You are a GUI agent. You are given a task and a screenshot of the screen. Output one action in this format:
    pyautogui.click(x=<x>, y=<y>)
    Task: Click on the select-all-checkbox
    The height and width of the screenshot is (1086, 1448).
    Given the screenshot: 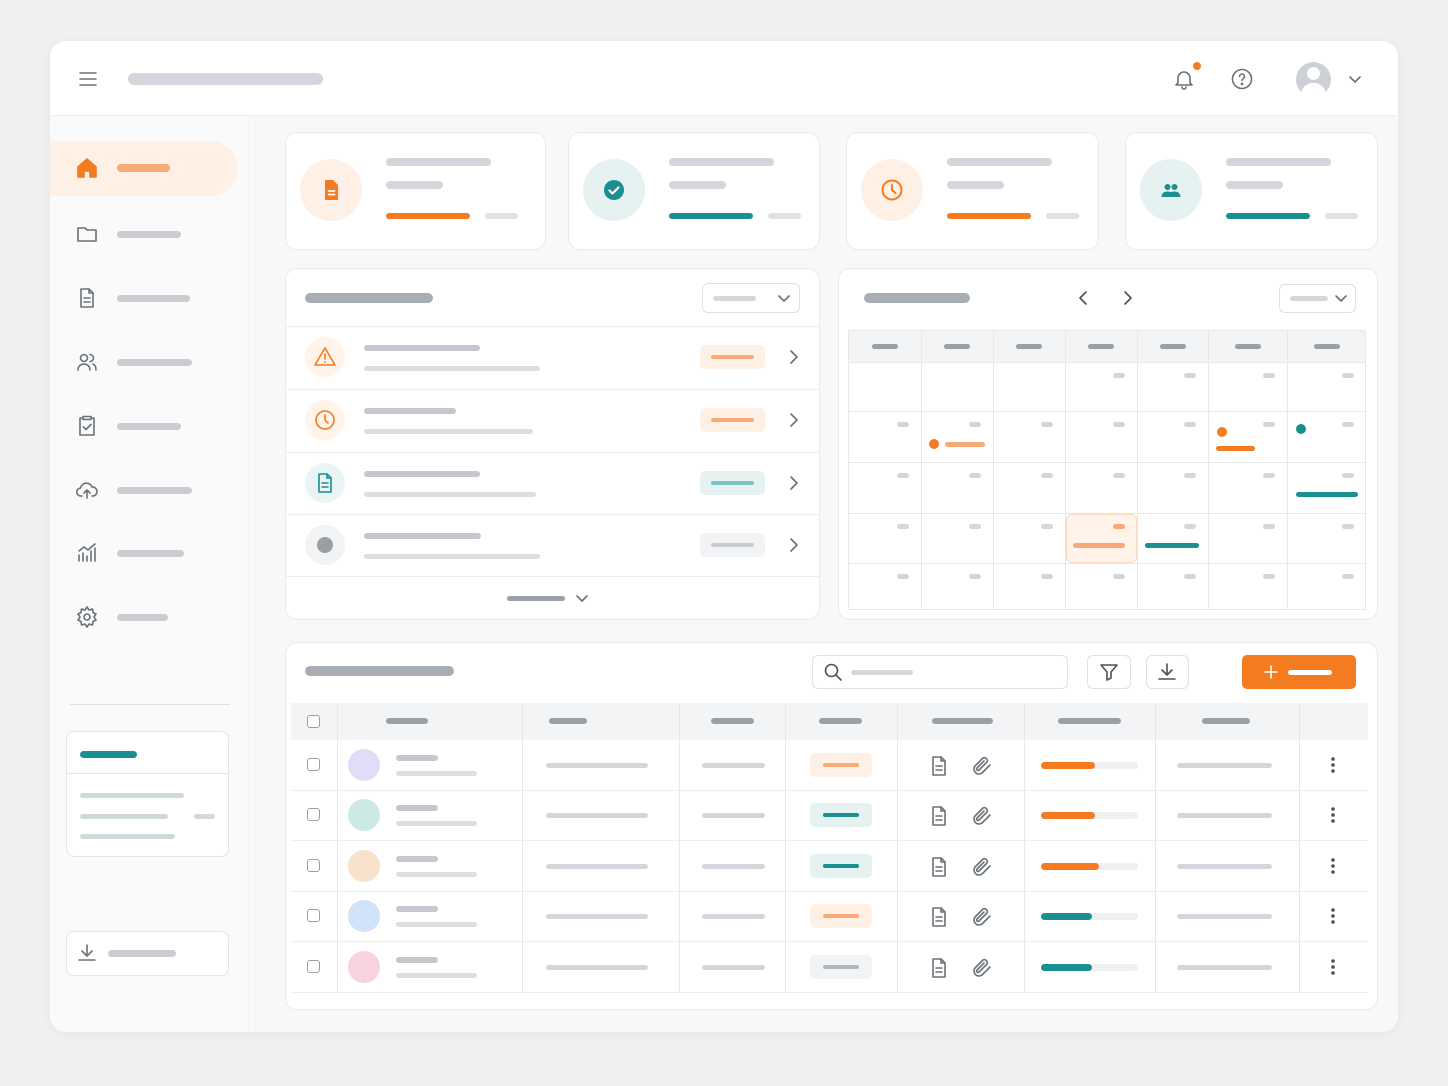 What is the action you would take?
    pyautogui.click(x=313, y=721)
    